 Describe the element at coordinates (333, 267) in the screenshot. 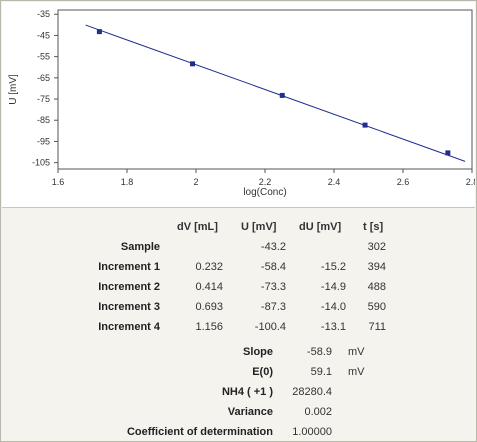

I see `table-cell-dU: -15.2` at that location.